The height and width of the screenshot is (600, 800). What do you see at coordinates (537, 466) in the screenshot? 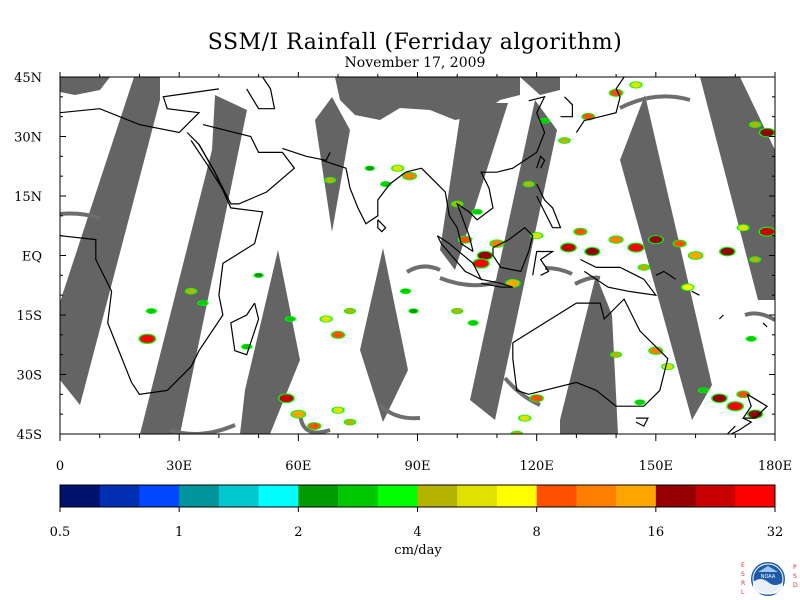
I see `longitude-label: 120E` at bounding box center [537, 466].